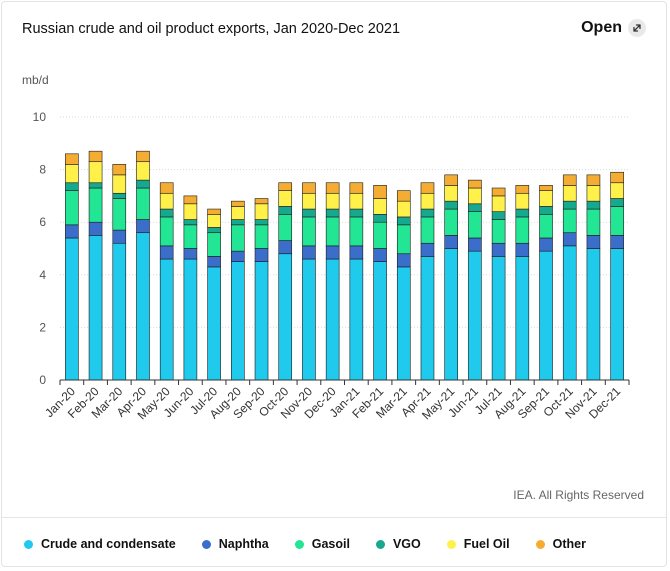 The height and width of the screenshot is (571, 670). I want to click on legend-item-vgo: VGO, so click(398, 544).